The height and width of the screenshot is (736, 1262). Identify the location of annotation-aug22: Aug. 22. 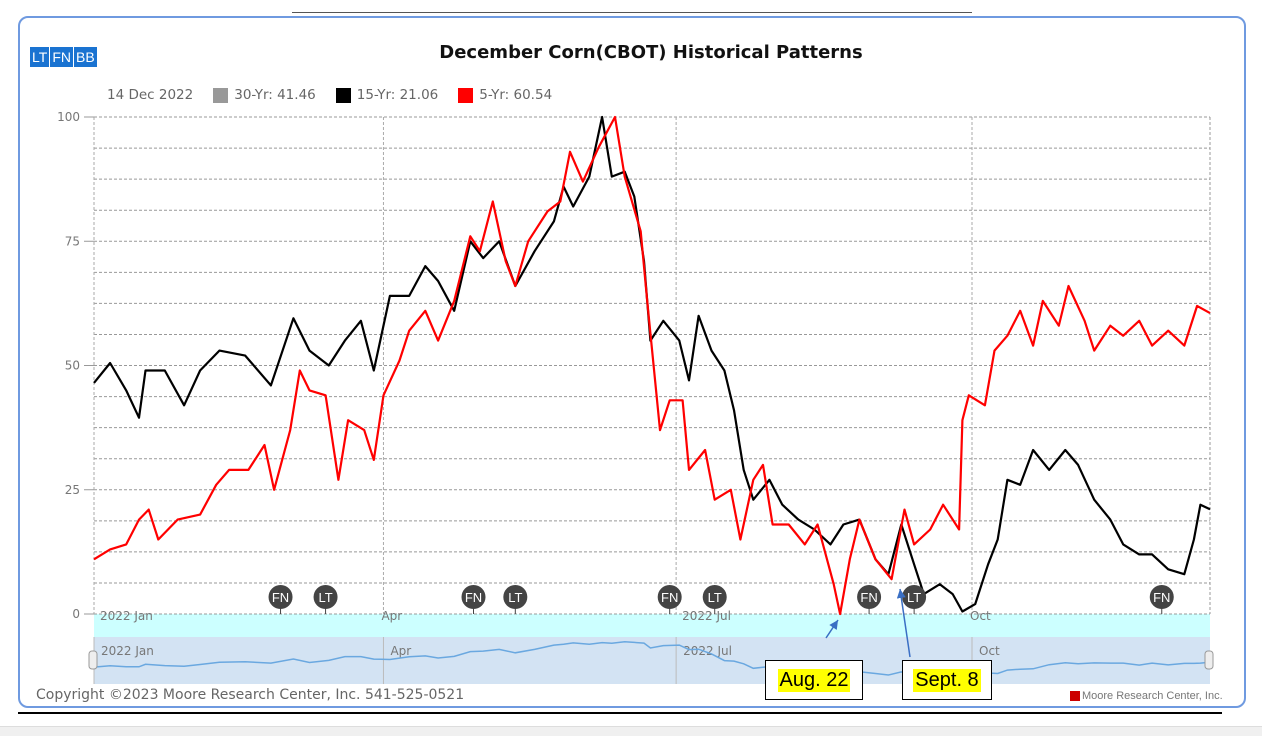
(814, 680).